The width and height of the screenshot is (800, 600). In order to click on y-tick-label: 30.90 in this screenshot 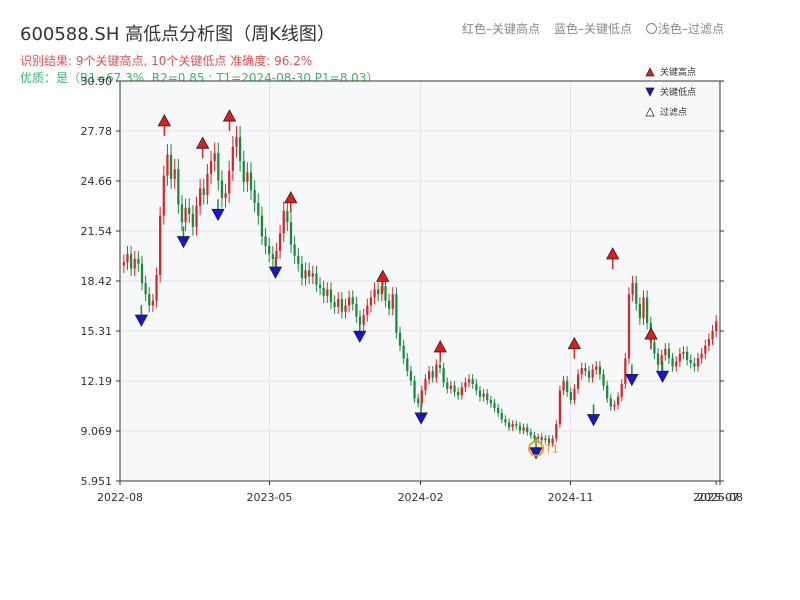, I will do `click(97, 81)`.